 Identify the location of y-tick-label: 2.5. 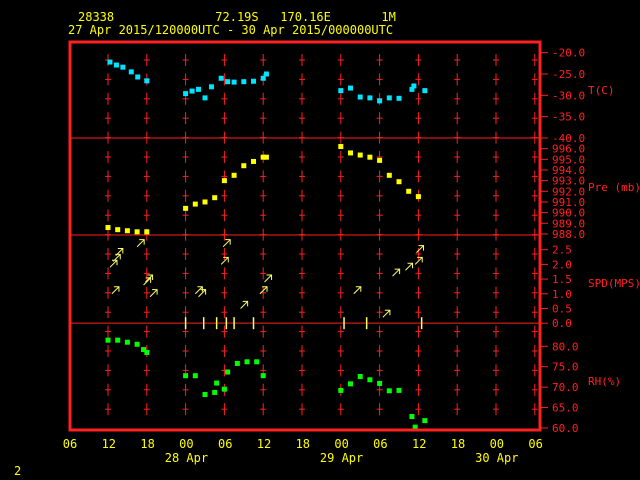
(562, 250).